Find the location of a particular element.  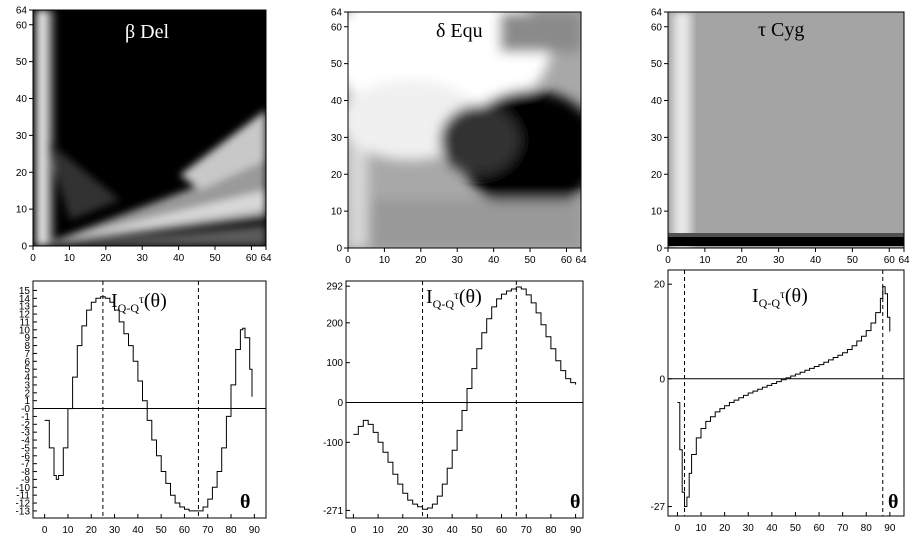

y-tick-label: 50 is located at coordinates (657, 64).